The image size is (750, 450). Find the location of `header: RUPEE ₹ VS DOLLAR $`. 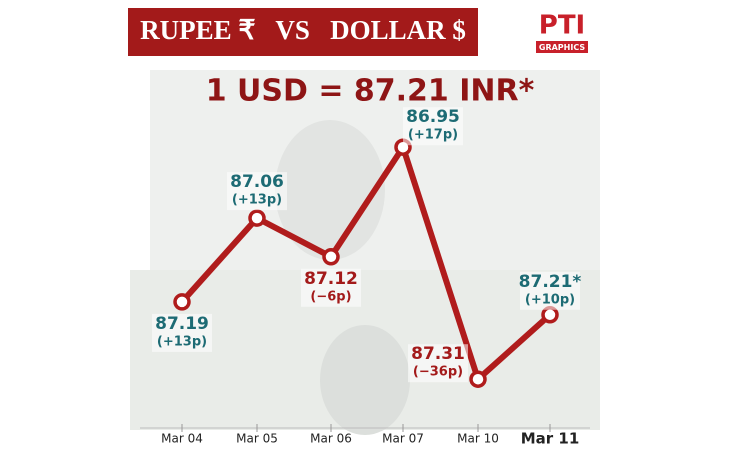

header: RUPEE ₹ VS DOLLAR $ is located at coordinates (303, 30).